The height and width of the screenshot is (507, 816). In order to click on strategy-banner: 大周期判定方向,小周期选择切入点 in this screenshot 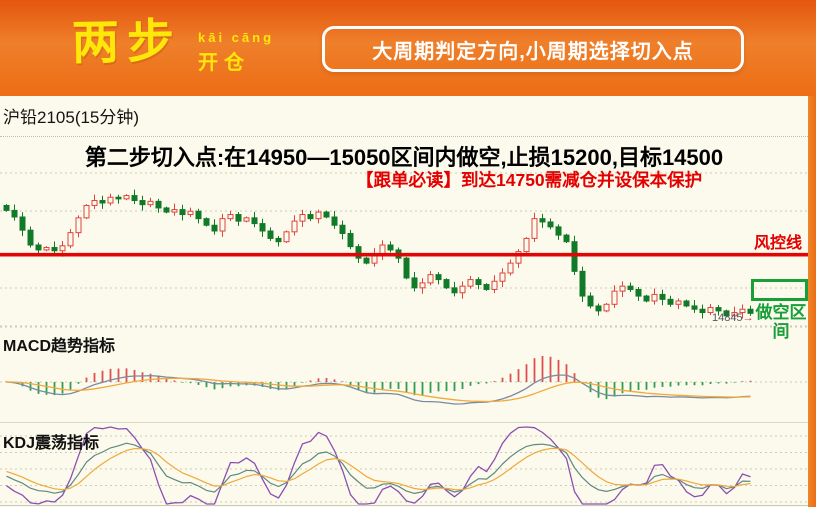, I will do `click(533, 49)`.